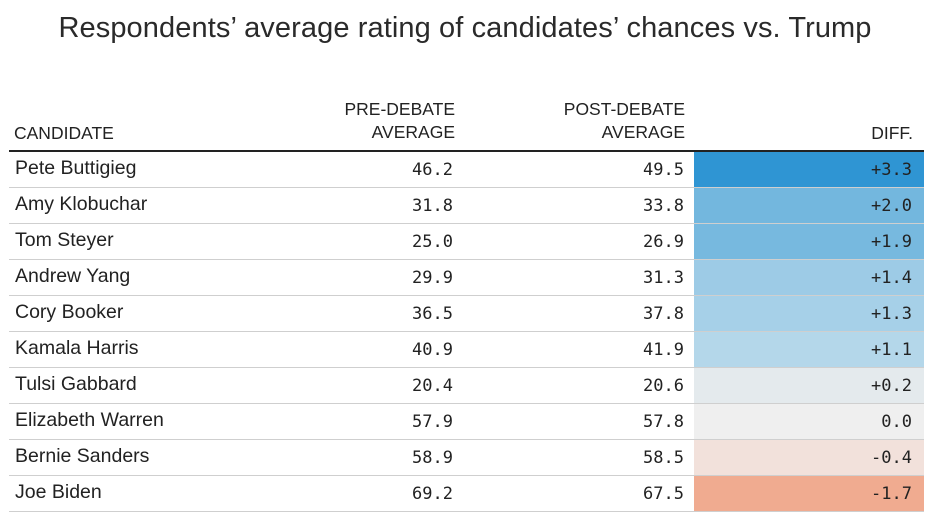  What do you see at coordinates (663, 458) in the screenshot?
I see `post-debate-value: 58.5` at bounding box center [663, 458].